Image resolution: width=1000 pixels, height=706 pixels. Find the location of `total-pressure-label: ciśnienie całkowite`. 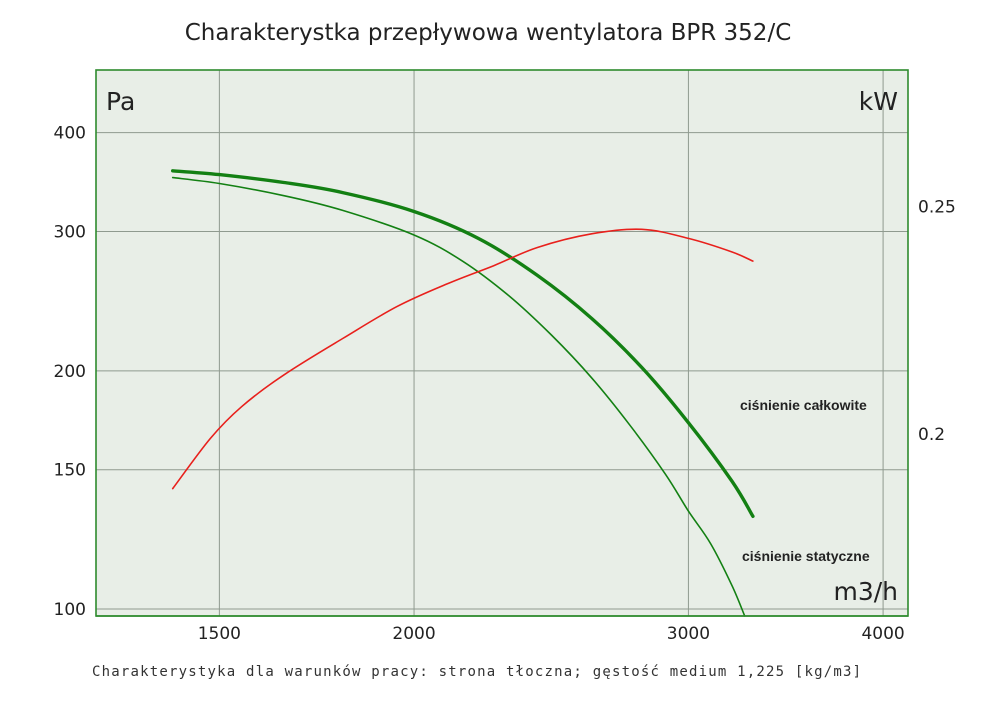

total-pressure-label: ciśnienie całkowite is located at coordinates (803, 405).